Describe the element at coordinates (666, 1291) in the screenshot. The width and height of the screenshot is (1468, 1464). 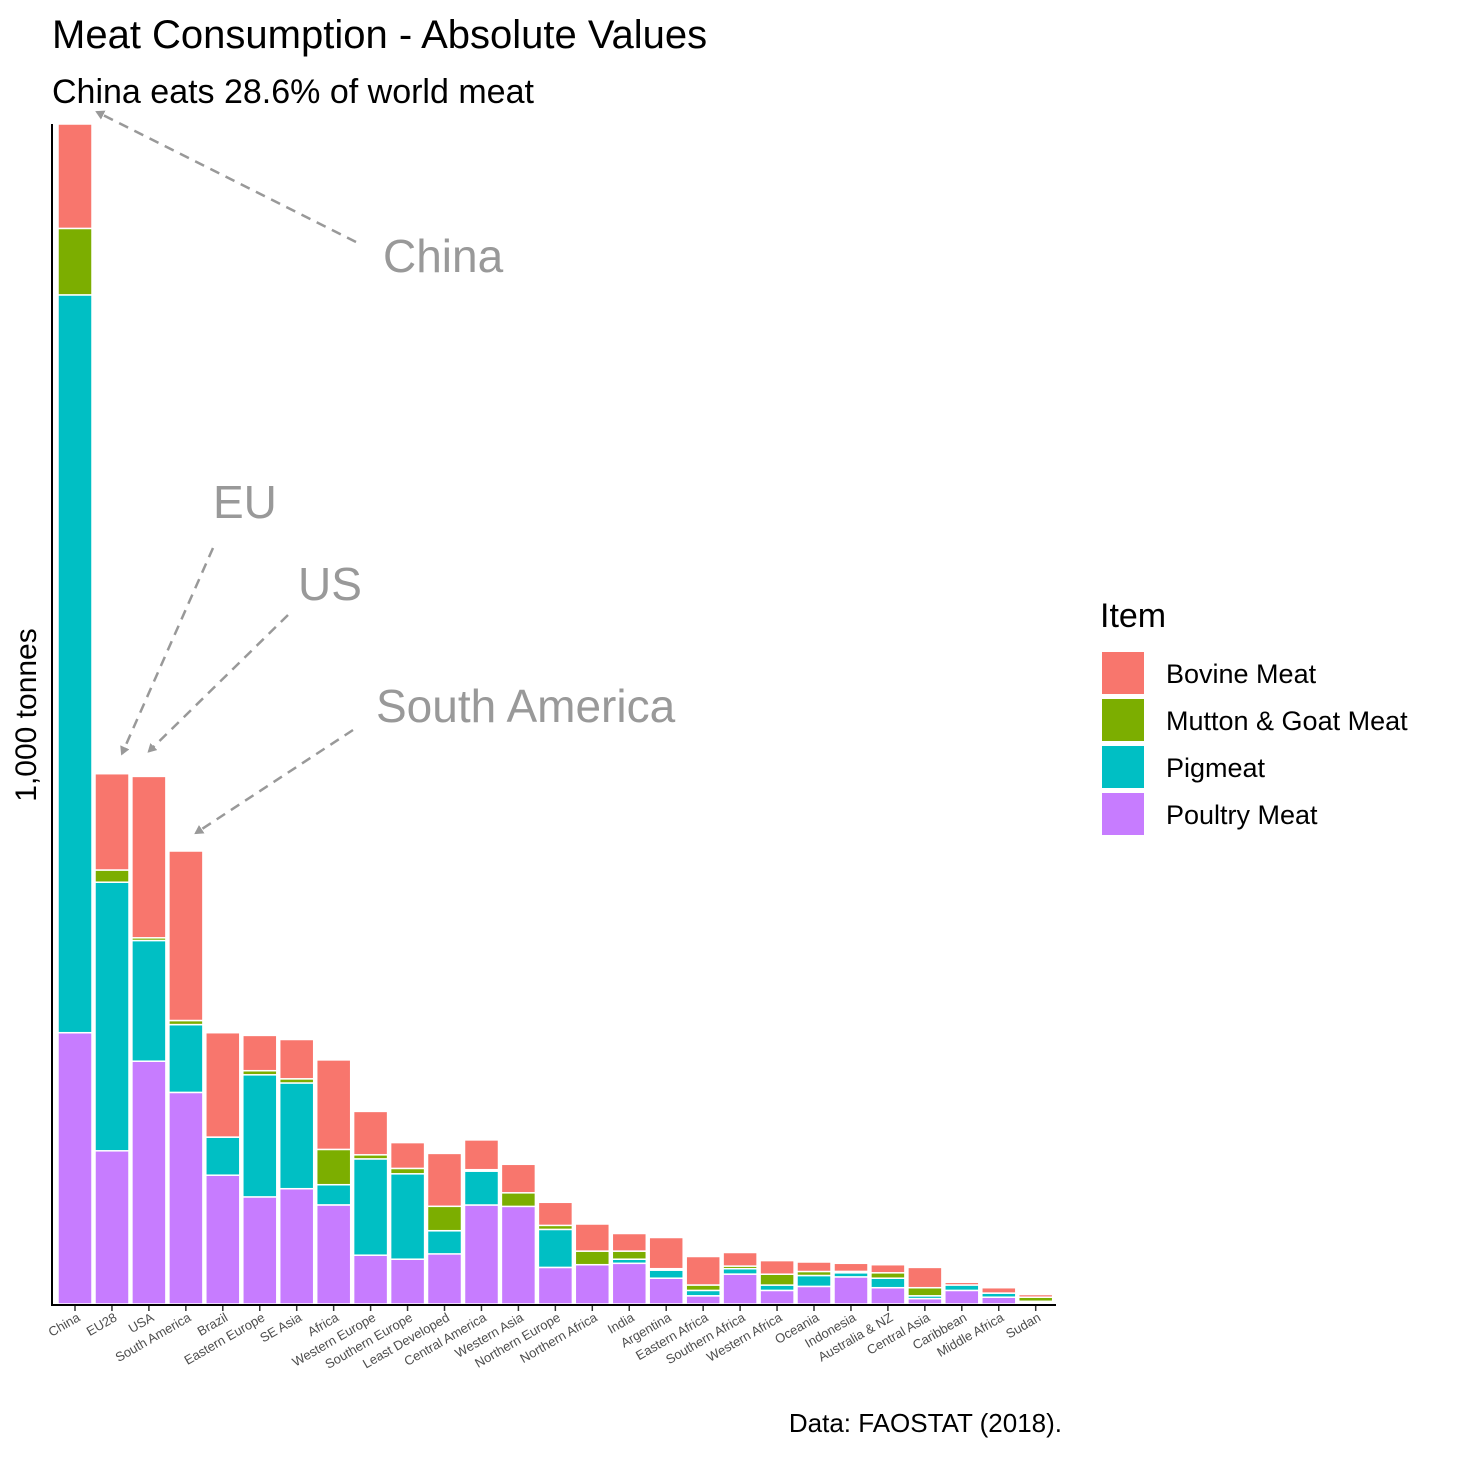
I see `bar-argentina-poultry-meat` at that location.